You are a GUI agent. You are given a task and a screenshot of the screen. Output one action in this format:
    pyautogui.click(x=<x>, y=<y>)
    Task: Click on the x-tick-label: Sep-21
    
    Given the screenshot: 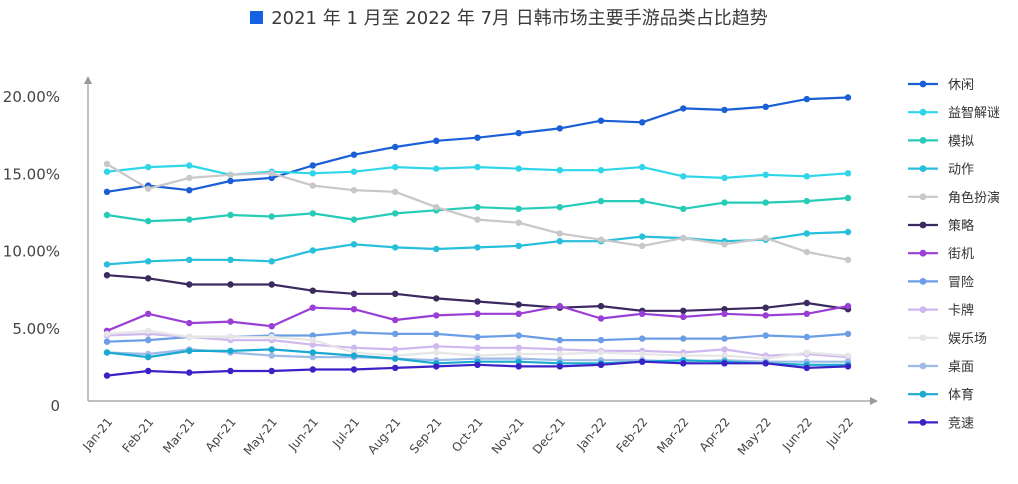 What is the action you would take?
    pyautogui.click(x=426, y=435)
    